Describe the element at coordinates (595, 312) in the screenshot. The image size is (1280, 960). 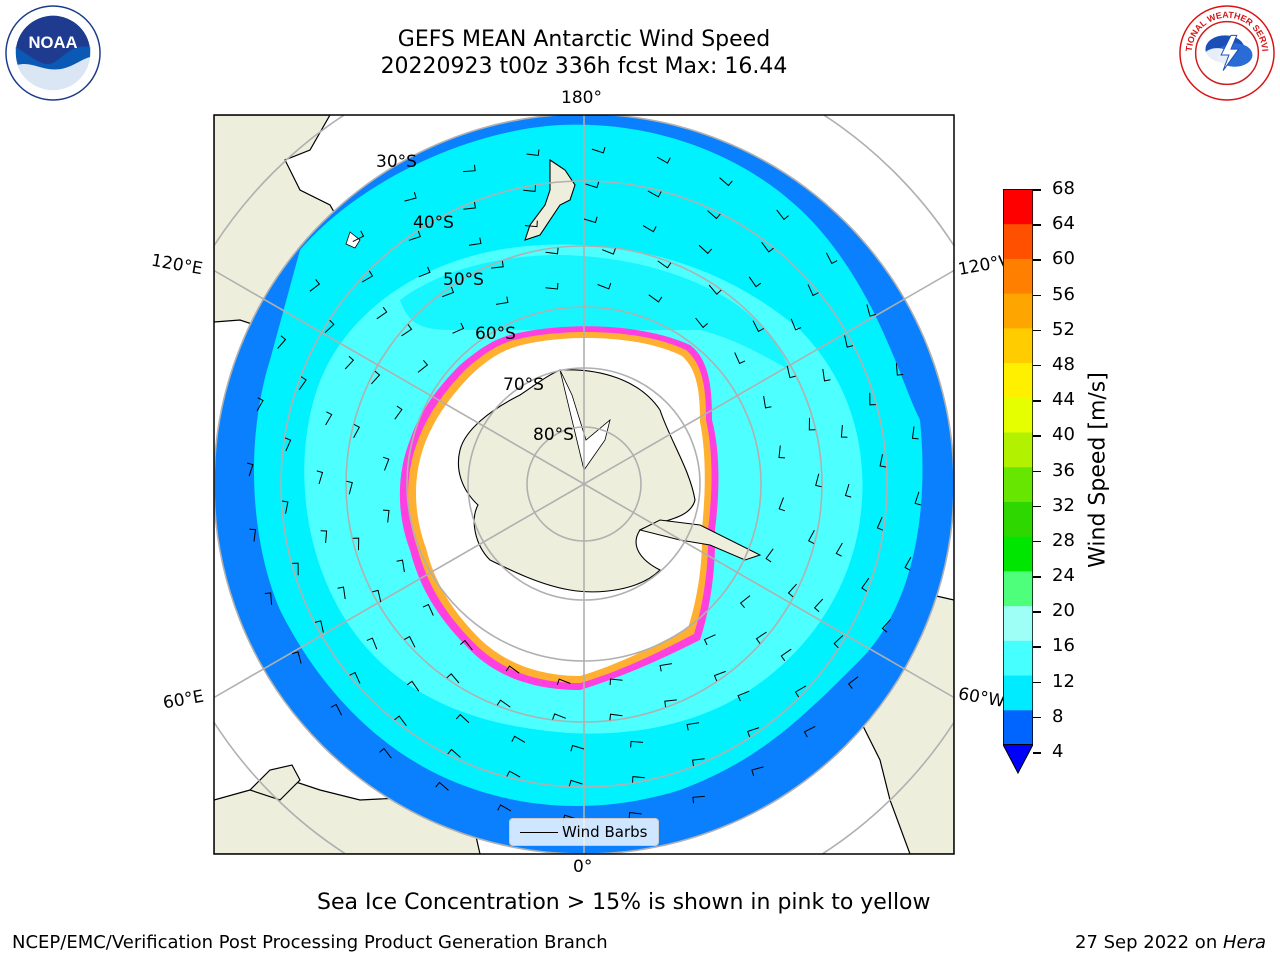
I see `wind-band-8-12-inner` at that location.